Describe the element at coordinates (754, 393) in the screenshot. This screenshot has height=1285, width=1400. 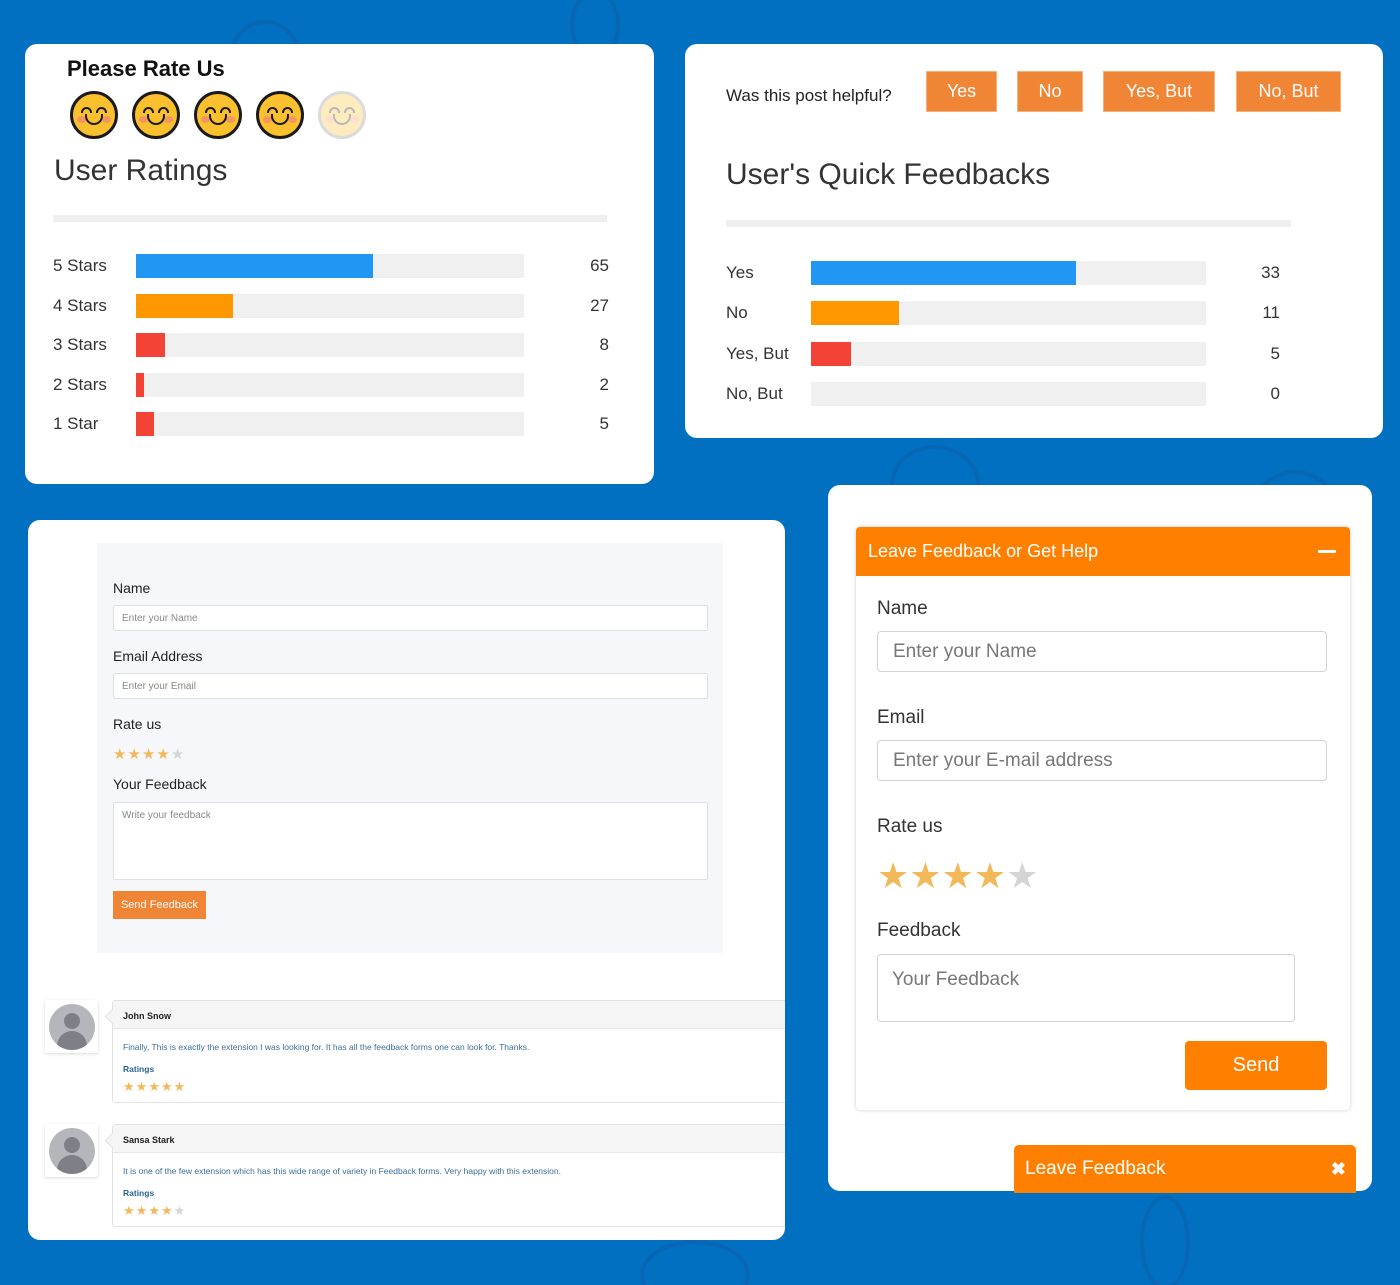
I see `feedback-label: No, But` at that location.